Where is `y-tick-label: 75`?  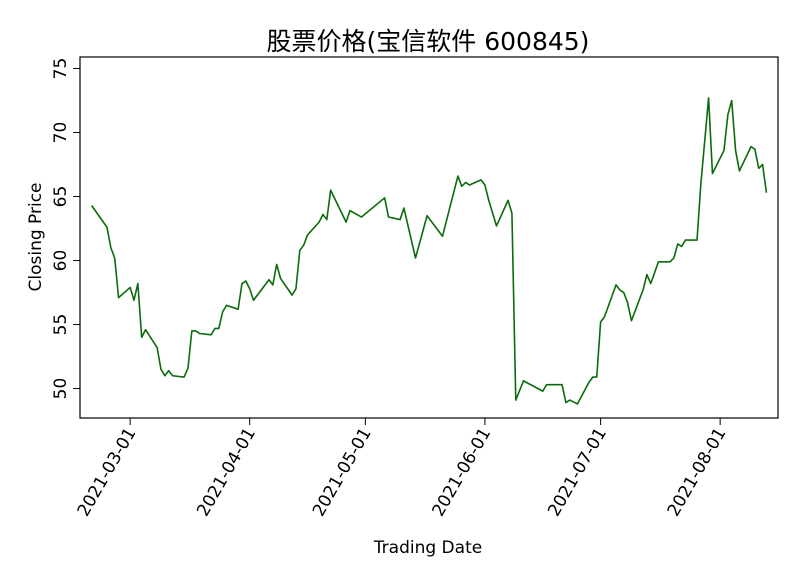 y-tick-label: 75 is located at coordinates (61, 69).